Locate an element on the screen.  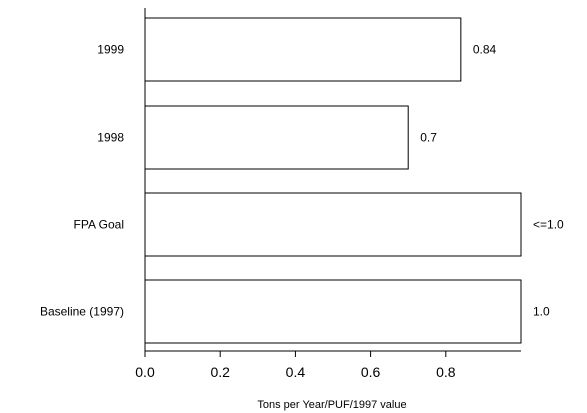
category-label-0: 1999 is located at coordinates (110, 50).